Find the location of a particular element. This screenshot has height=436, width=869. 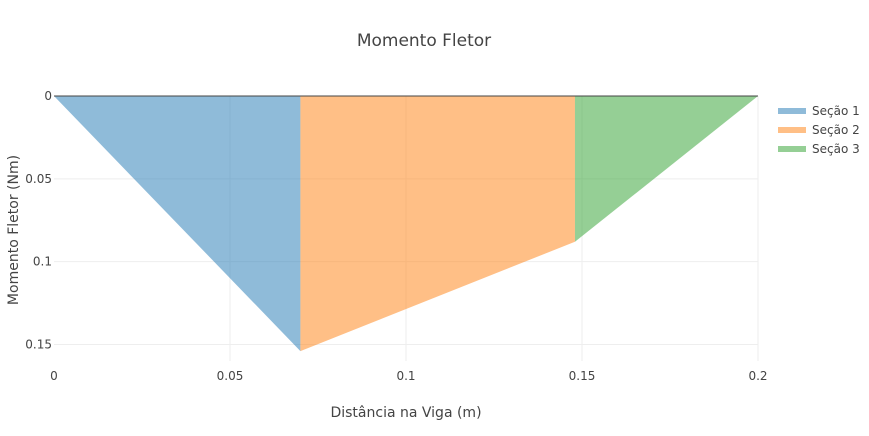

x-tick-label: 0 is located at coordinates (54, 376).